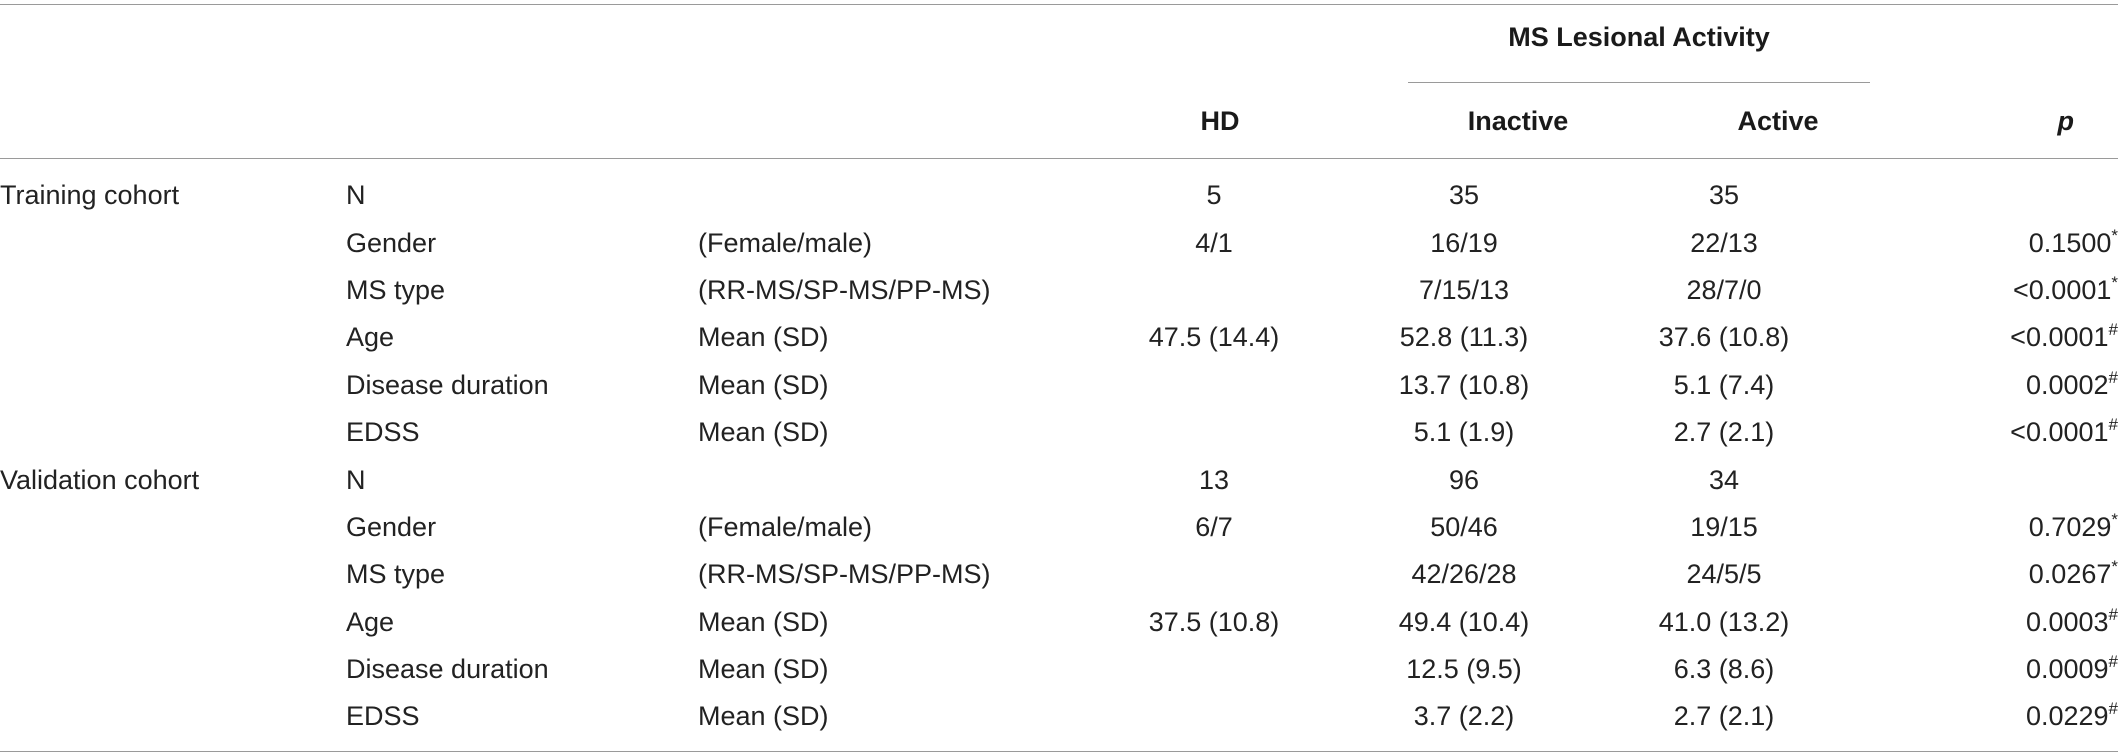 The height and width of the screenshot is (756, 2118). I want to click on cell-hd-text: 5, so click(1214, 195).